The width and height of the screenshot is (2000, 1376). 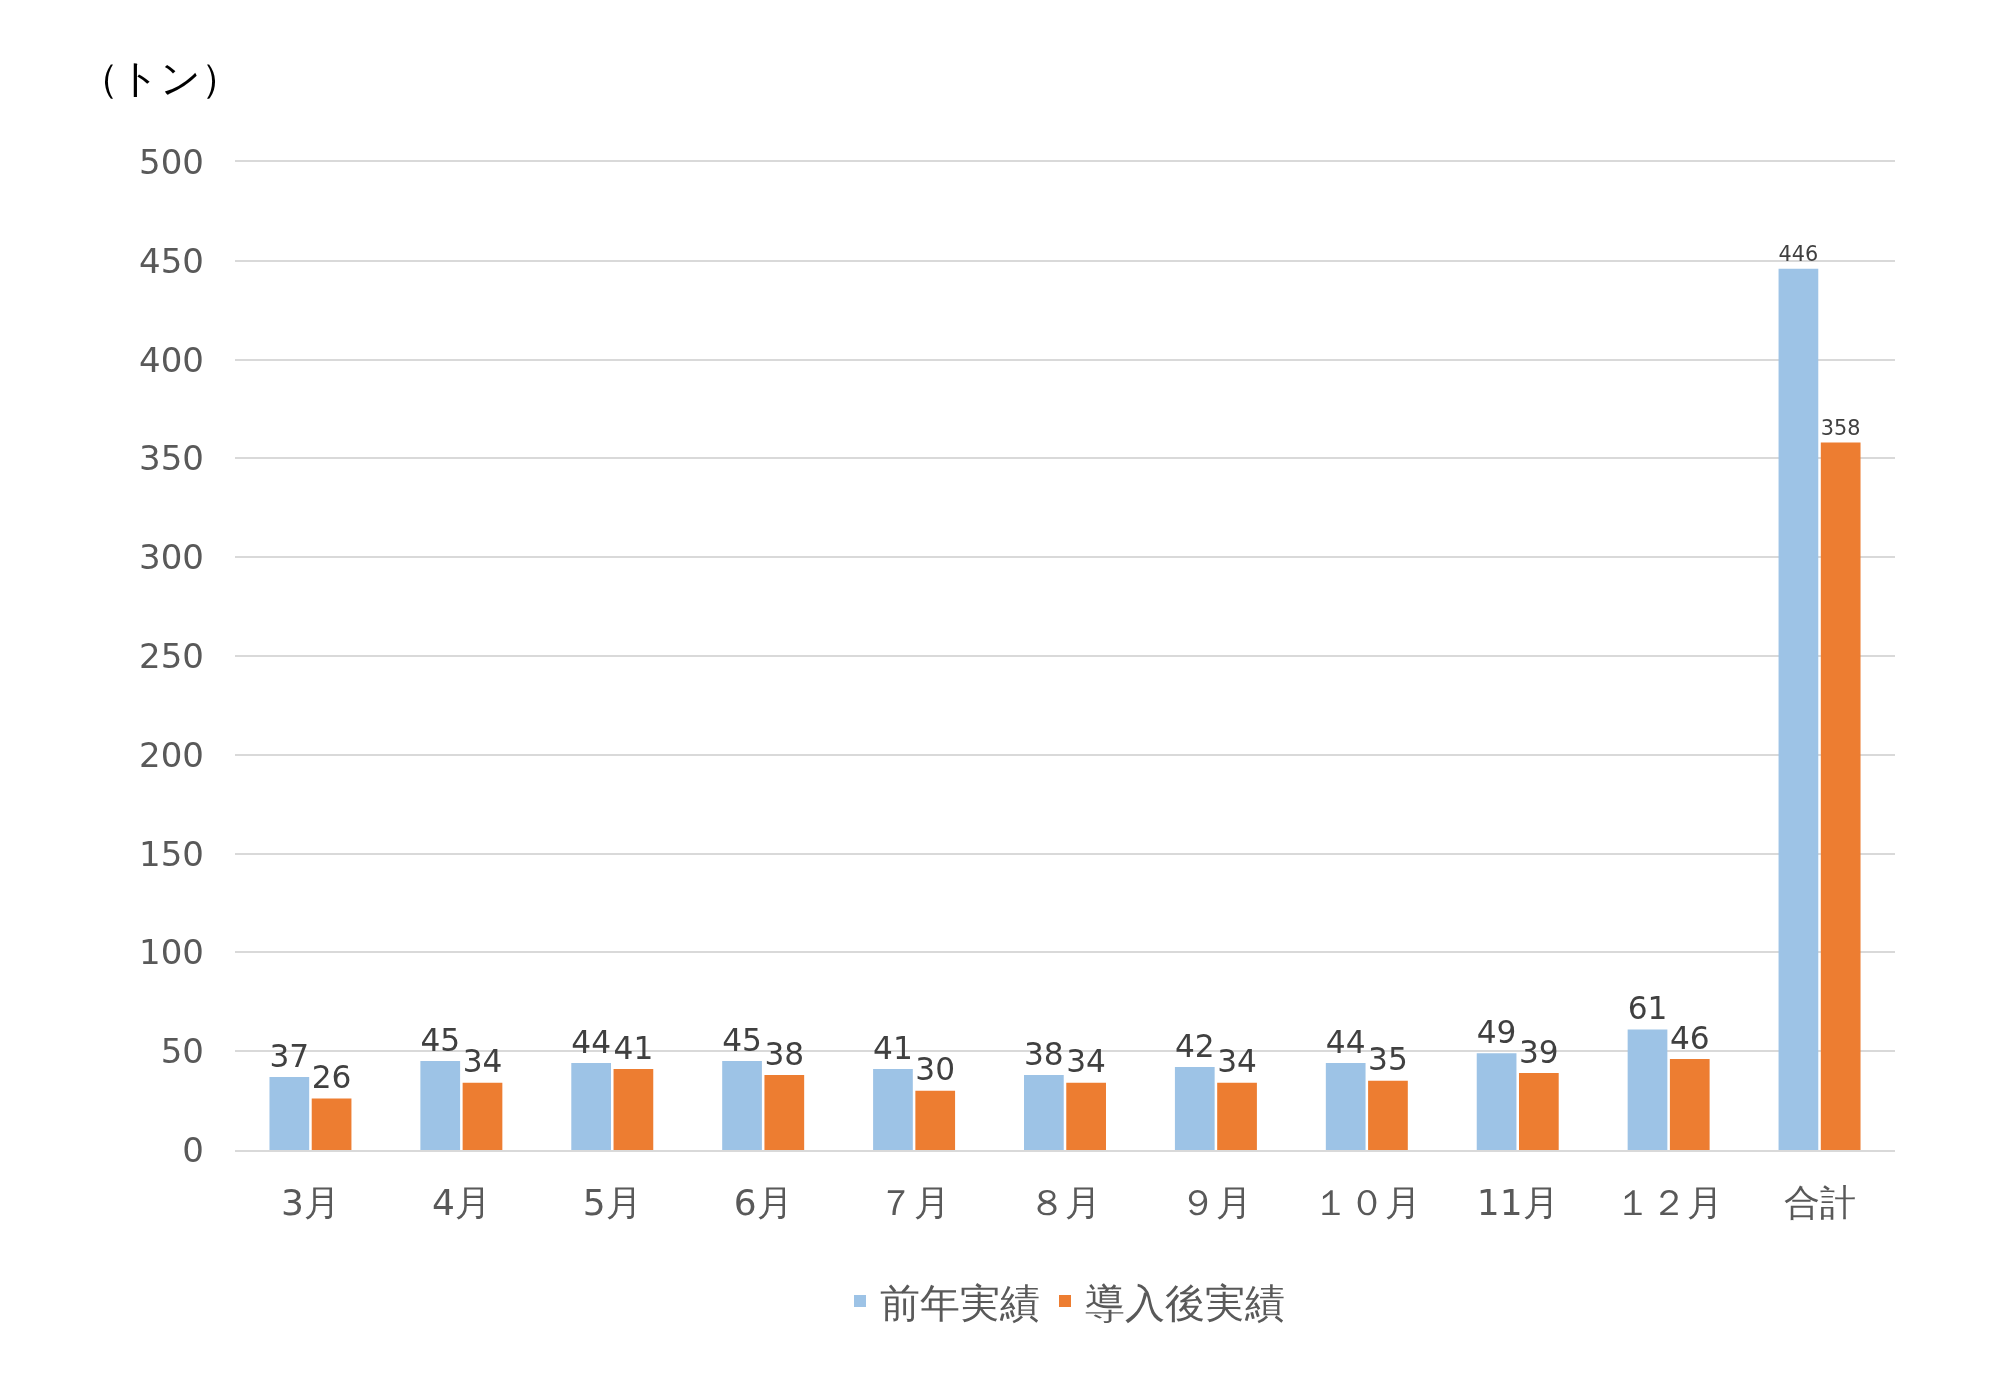 I want to click on x-tick-label: ７月, so click(x=914, y=1203).